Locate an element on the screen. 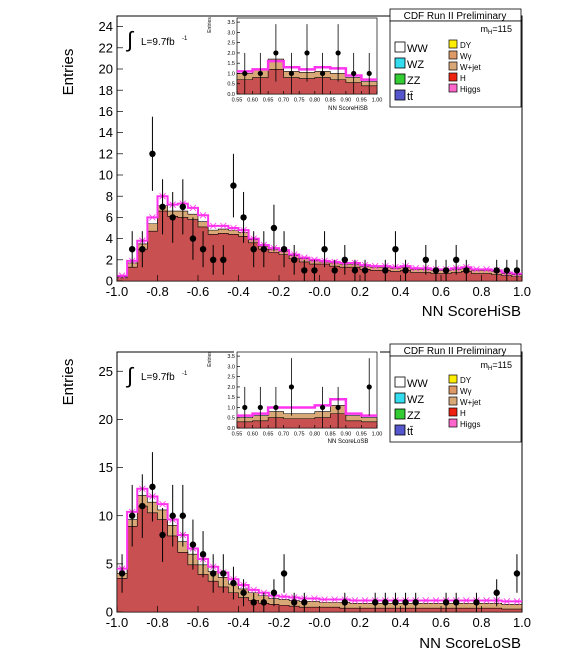  top-y-axis-title: Entries is located at coordinates (68, 72).